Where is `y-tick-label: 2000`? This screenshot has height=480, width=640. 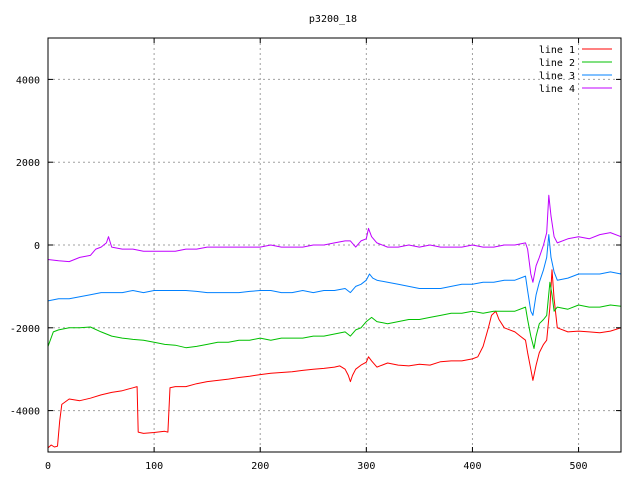 y-tick-label: 2000 is located at coordinates (28, 163).